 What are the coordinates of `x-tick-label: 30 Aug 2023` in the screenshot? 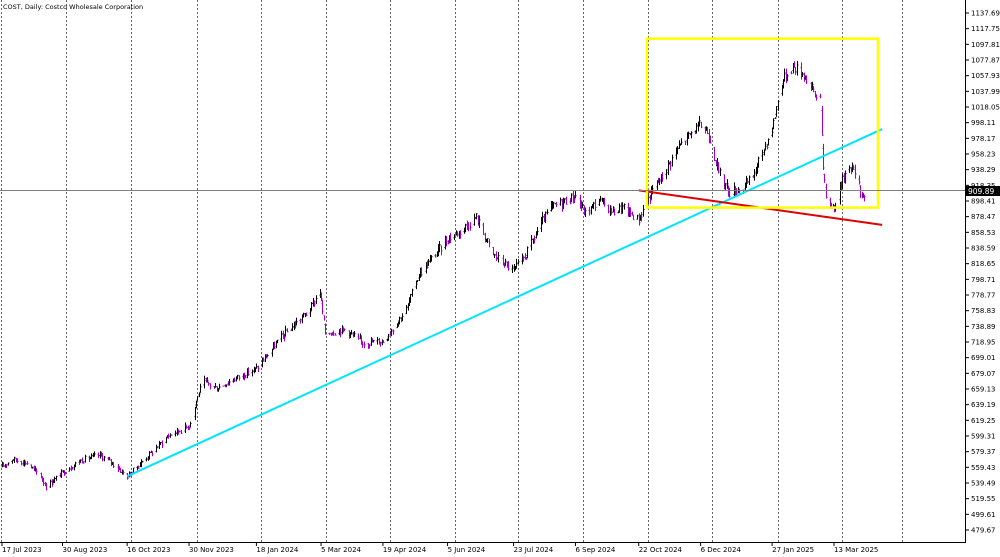 It's located at (85, 550).